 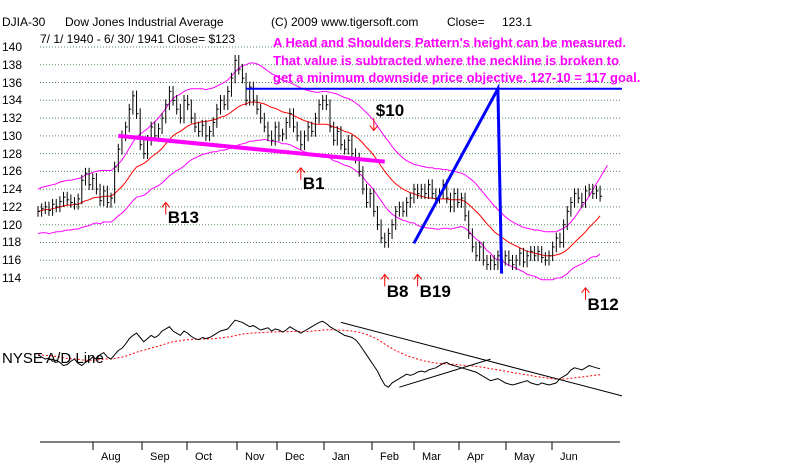 What do you see at coordinates (12, 189) in the screenshot?
I see `y-tick-label: 124` at bounding box center [12, 189].